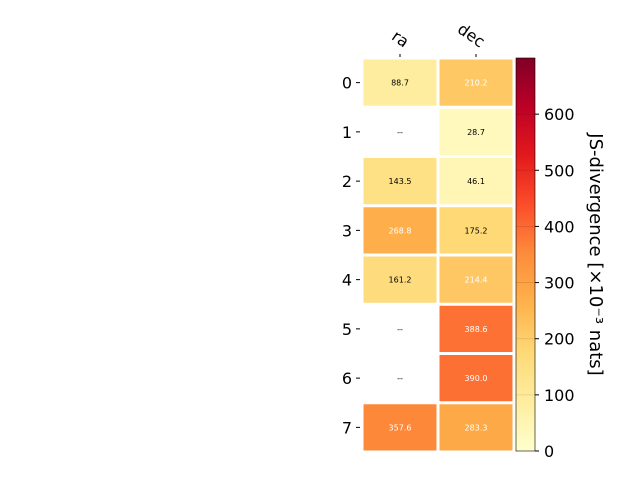 The width and height of the screenshot is (640, 480). I want to click on cell-value-label: 28.7, so click(476, 132).